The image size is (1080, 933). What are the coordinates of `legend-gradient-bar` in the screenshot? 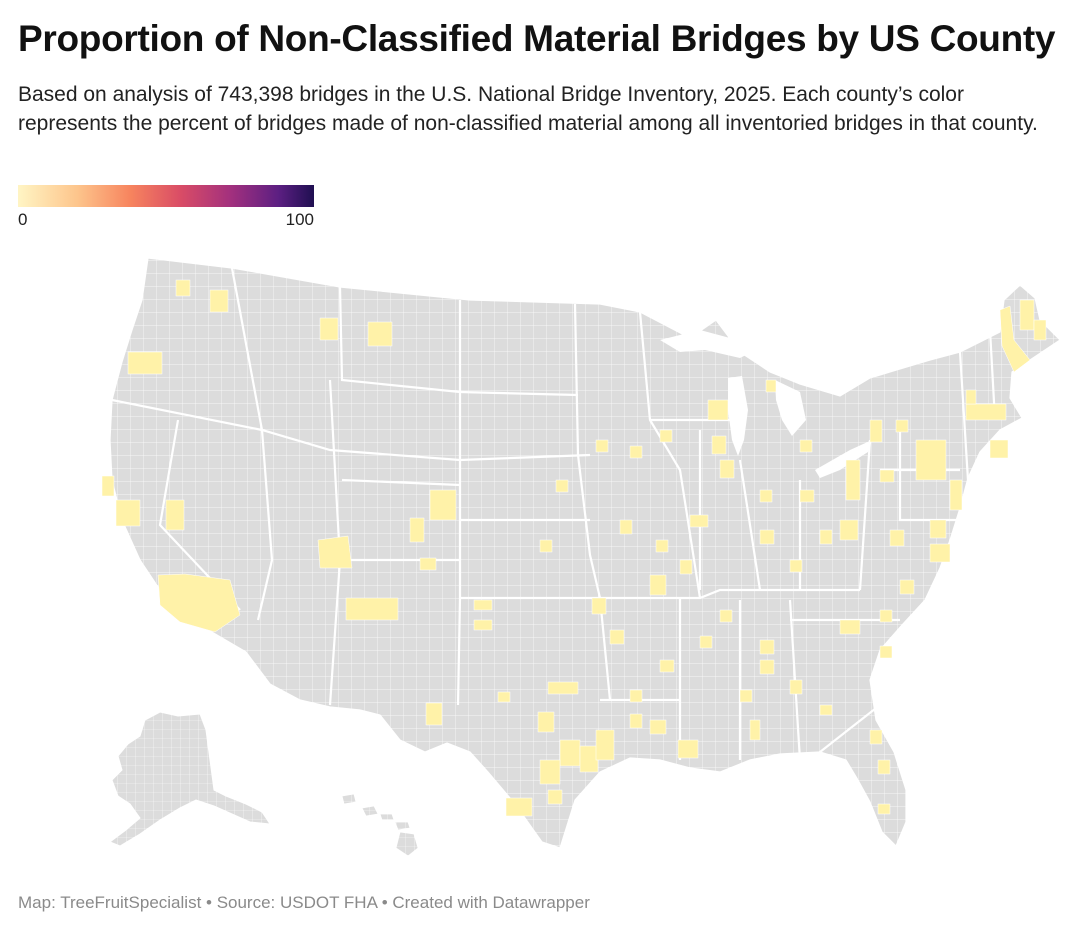 It's located at (166, 196).